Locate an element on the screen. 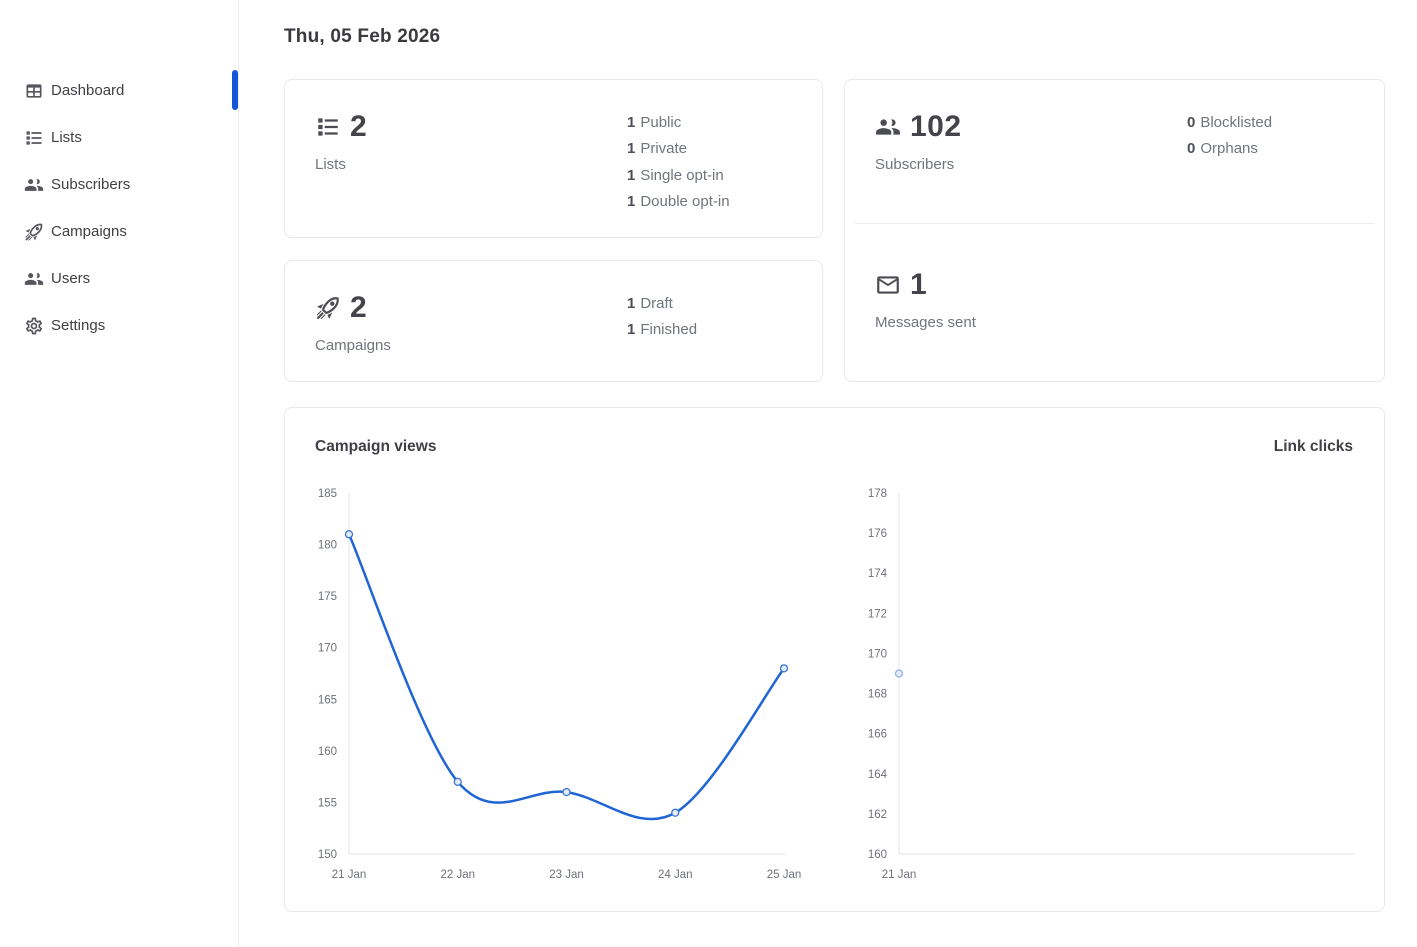  svg-text: 180 is located at coordinates (327, 546).